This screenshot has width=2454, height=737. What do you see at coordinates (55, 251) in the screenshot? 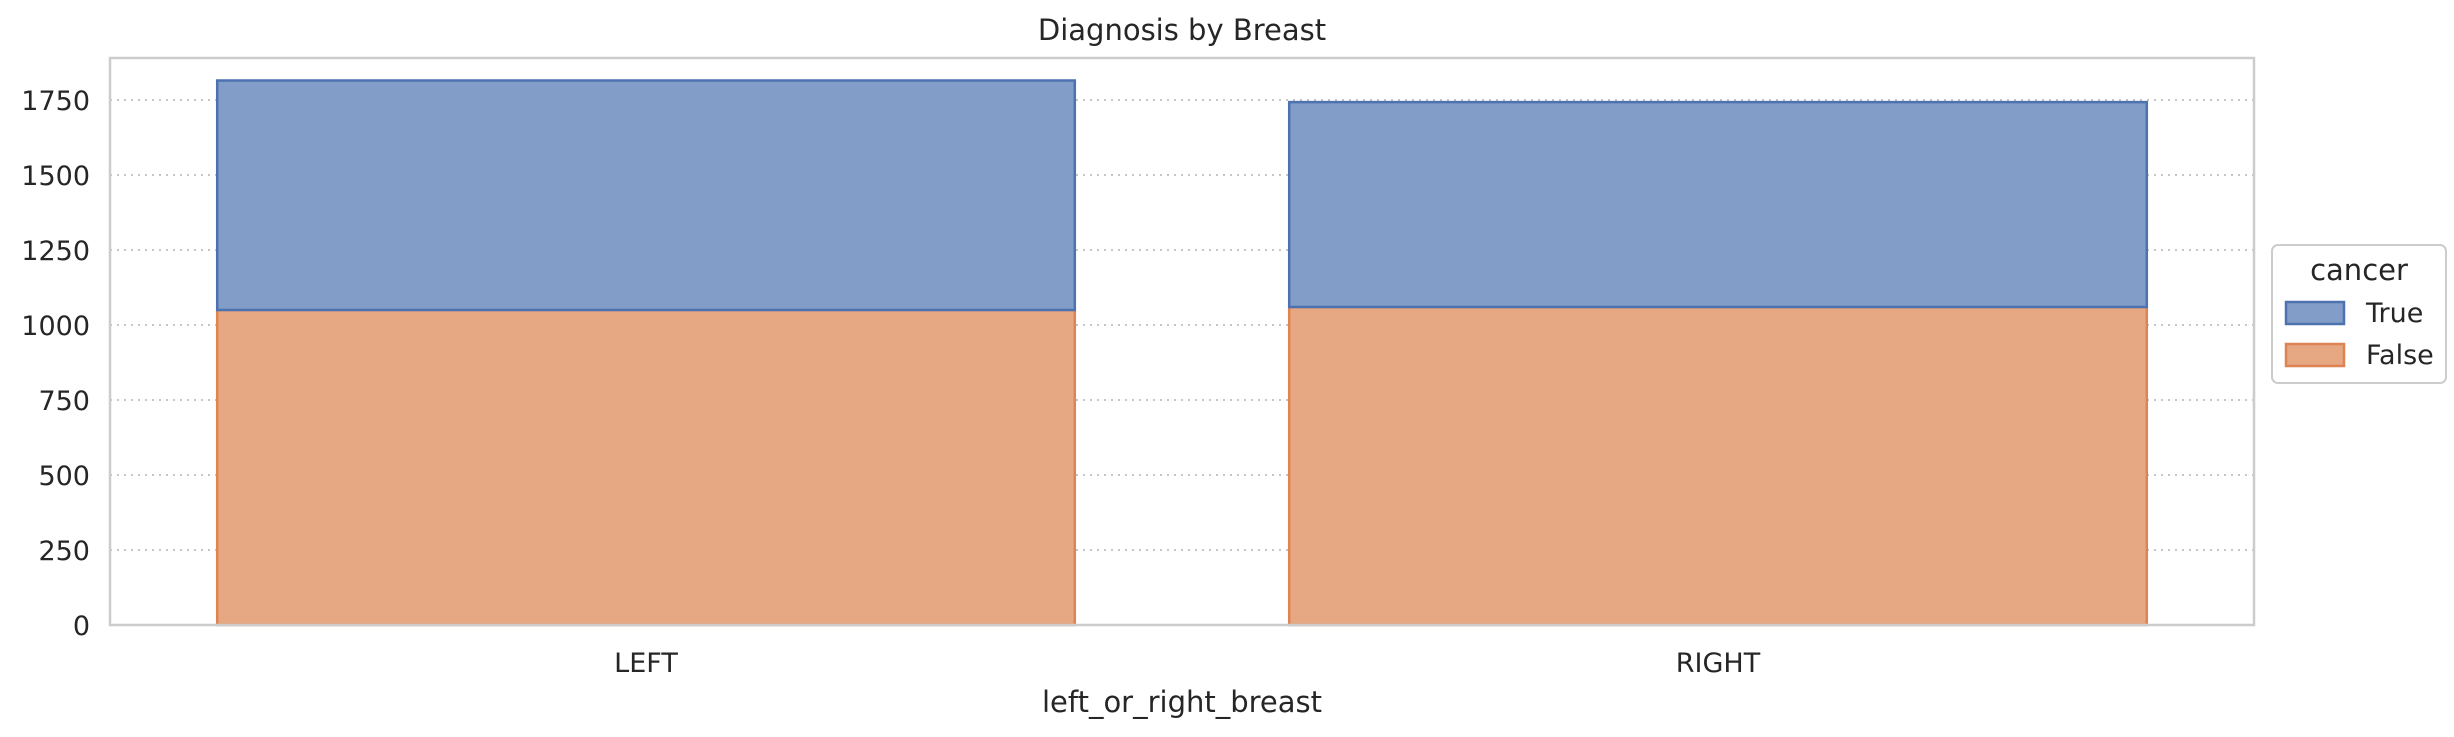
I see `y-tick-label: 1250` at bounding box center [55, 251].